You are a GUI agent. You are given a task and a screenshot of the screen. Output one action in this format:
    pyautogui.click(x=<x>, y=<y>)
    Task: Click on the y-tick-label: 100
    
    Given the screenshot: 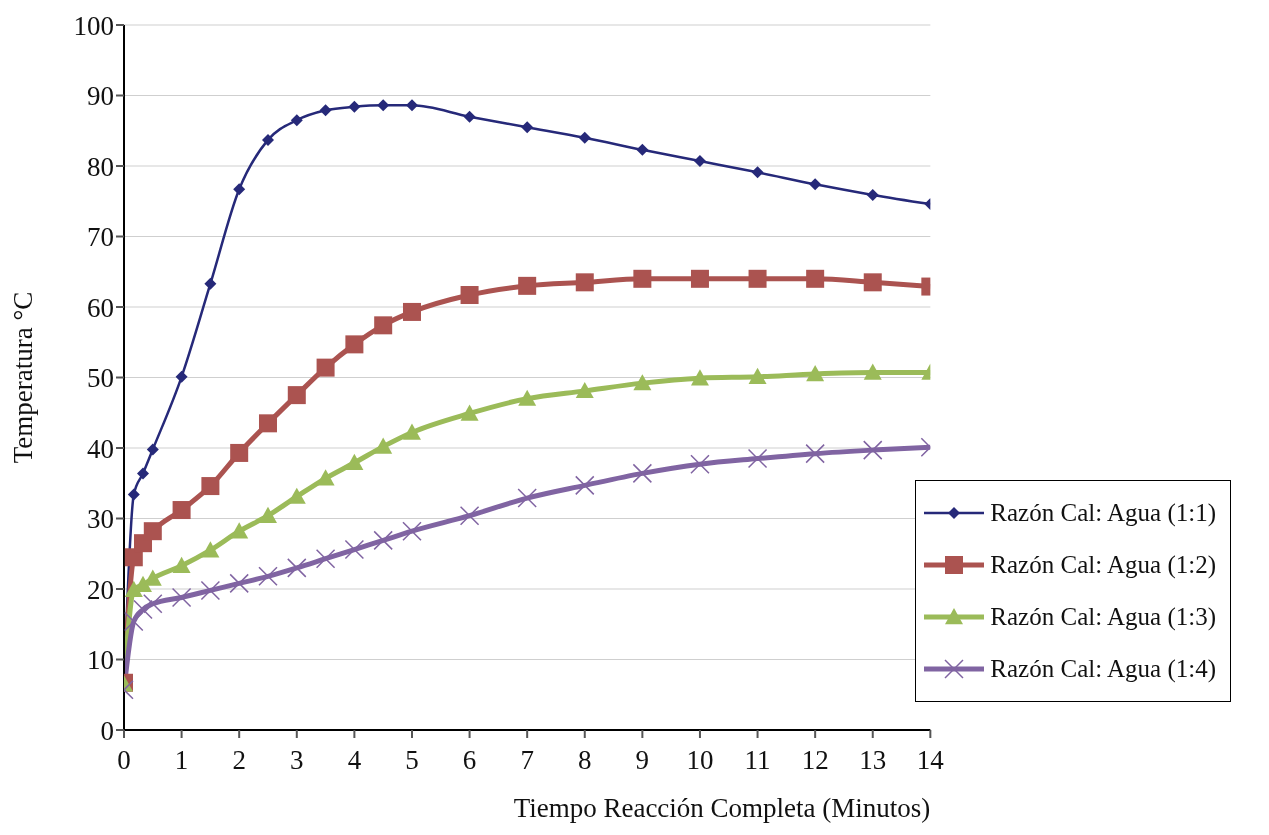 What is the action you would take?
    pyautogui.click(x=93, y=25)
    